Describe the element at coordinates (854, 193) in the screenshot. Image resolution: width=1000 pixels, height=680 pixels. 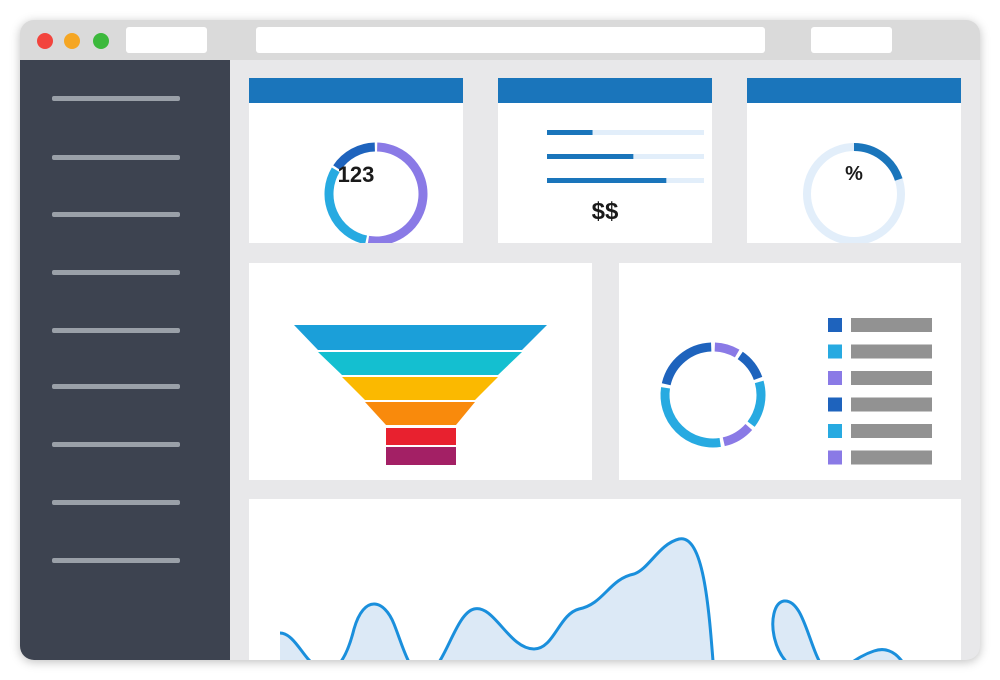
I see `percent-gauge` at that location.